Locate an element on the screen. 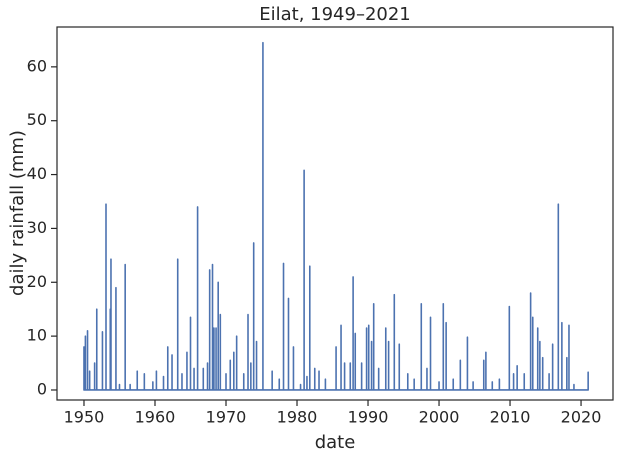 This screenshot has height=461, width=622. x-tick-label: 1970 is located at coordinates (226, 417).